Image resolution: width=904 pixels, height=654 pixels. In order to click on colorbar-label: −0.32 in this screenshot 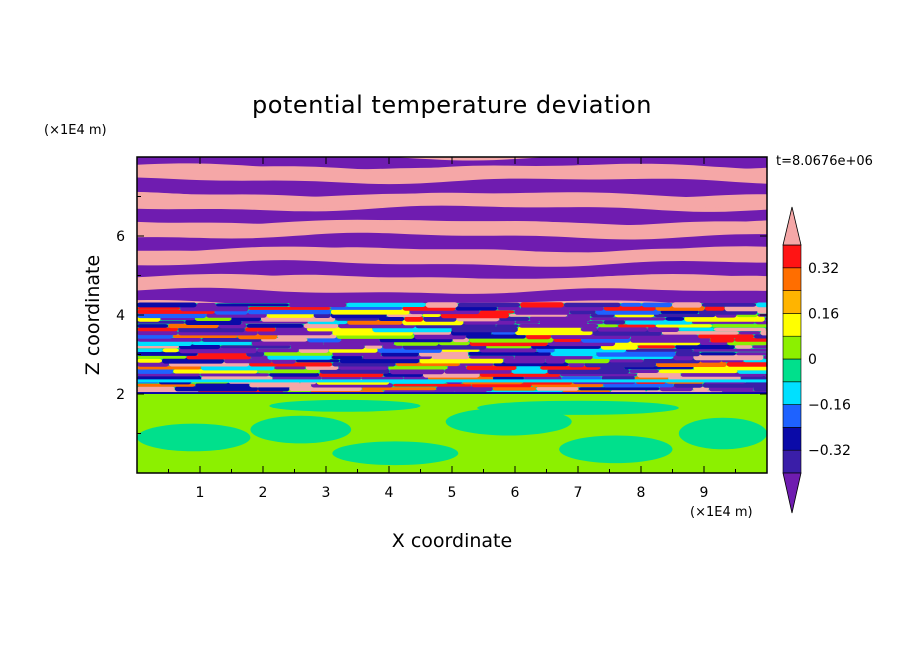, I will do `click(829, 451)`.